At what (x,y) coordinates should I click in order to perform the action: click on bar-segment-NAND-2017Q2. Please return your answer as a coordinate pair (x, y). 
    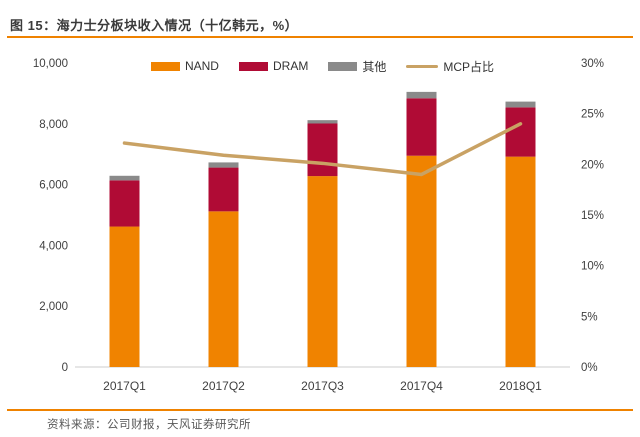
    Looking at the image, I should click on (223, 289).